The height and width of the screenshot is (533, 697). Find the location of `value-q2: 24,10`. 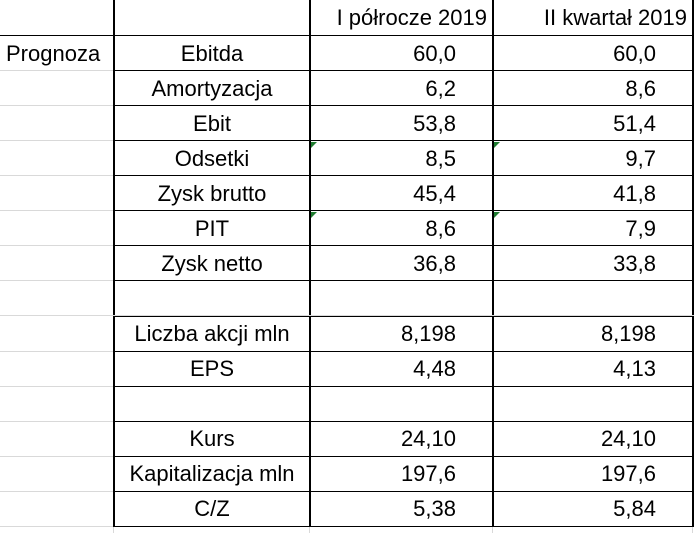

value-q2: 24,10 is located at coordinates (628, 438).